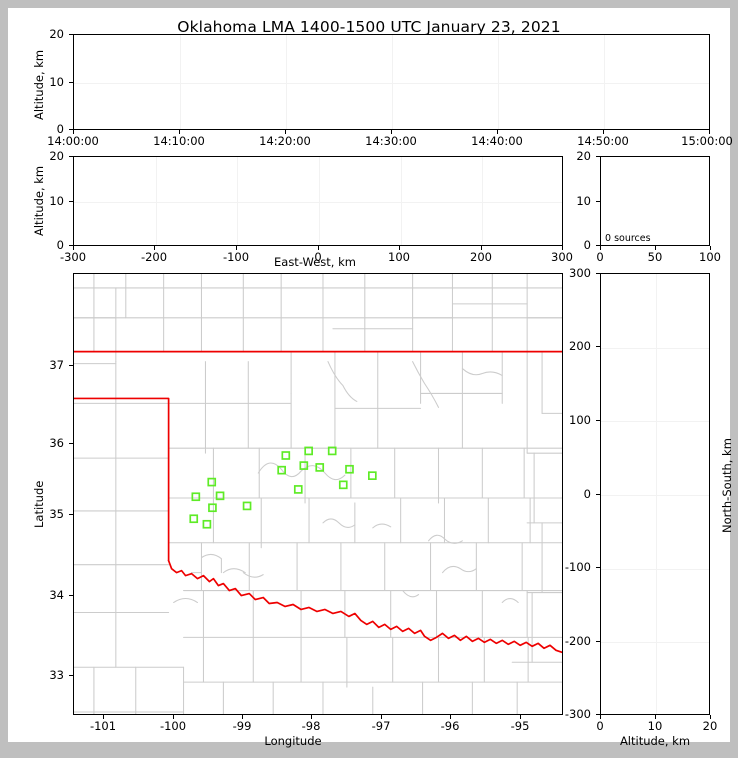 The width and height of the screenshot is (738, 758). I want to click on panel-altitude-vs-time, so click(391, 82).